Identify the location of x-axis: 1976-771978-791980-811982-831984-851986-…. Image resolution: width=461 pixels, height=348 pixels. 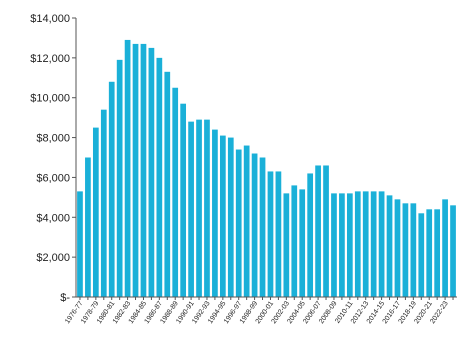
(260, 310).